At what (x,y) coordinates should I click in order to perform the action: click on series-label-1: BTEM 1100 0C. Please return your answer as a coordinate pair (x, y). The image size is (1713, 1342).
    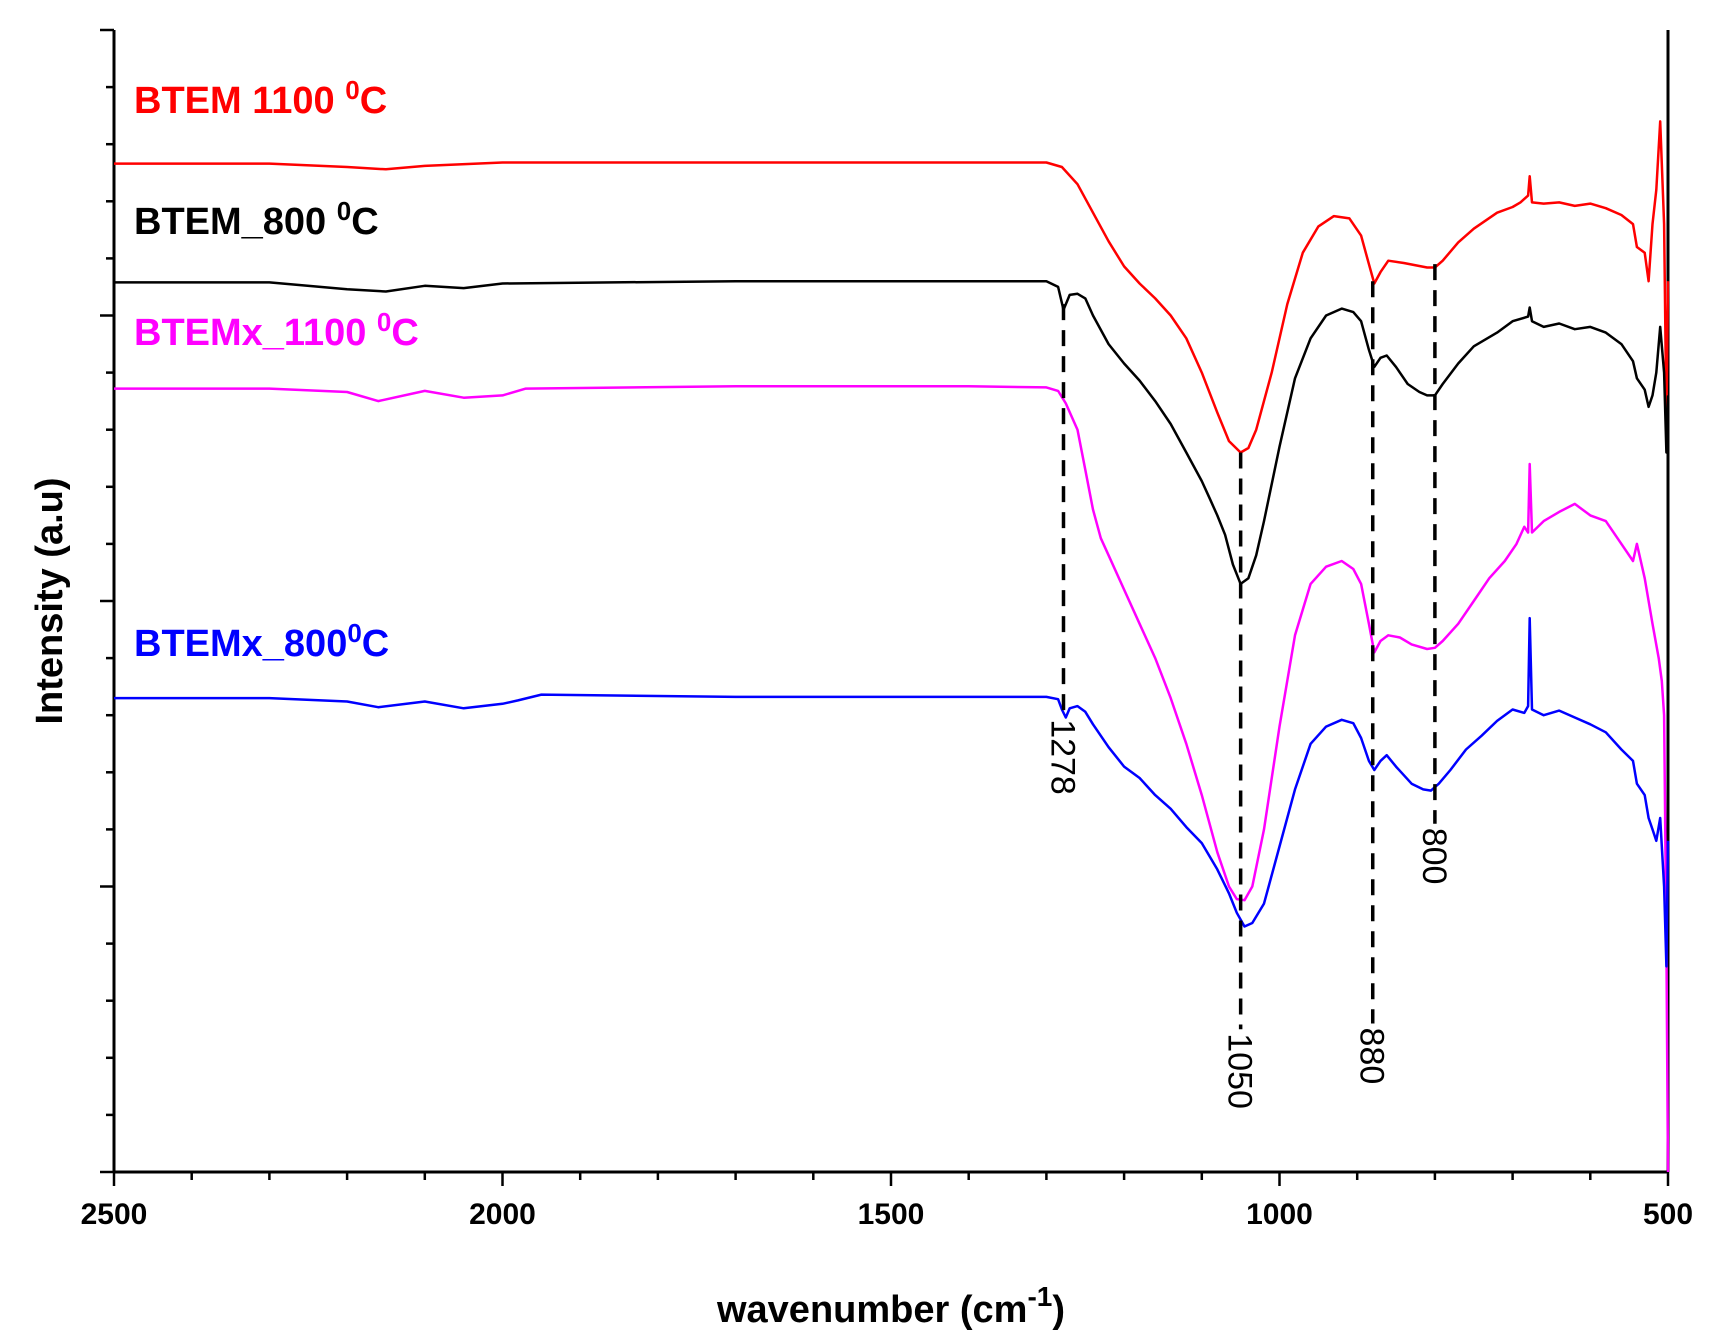
    Looking at the image, I should click on (260, 98).